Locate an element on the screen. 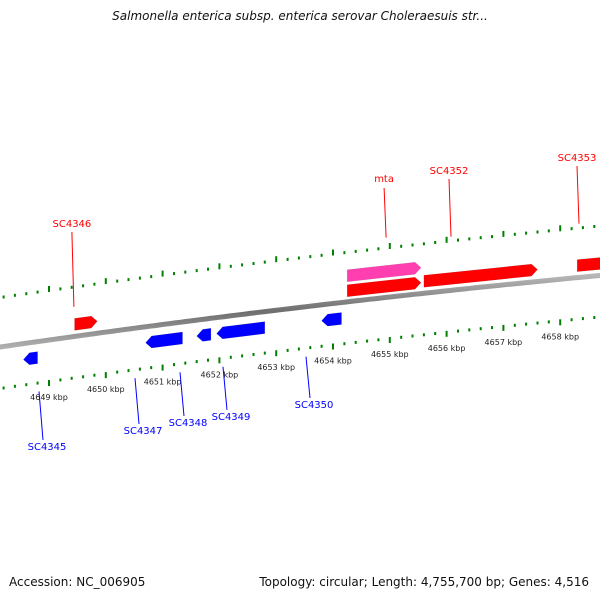  gene-label: SC4350 is located at coordinates (314, 405).